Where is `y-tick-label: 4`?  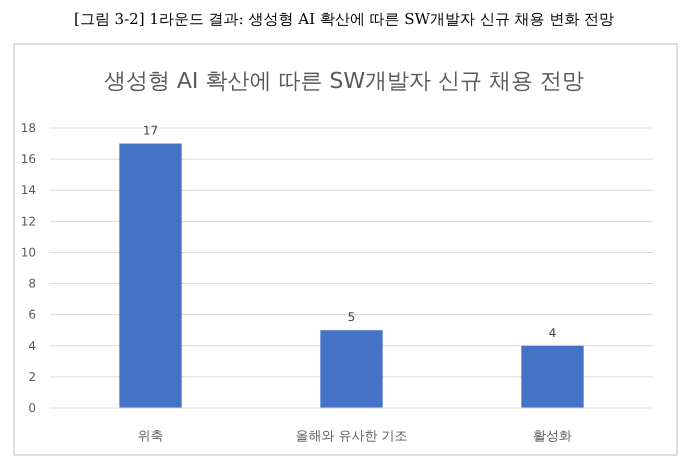 y-tick-label: 4 is located at coordinates (32, 345).